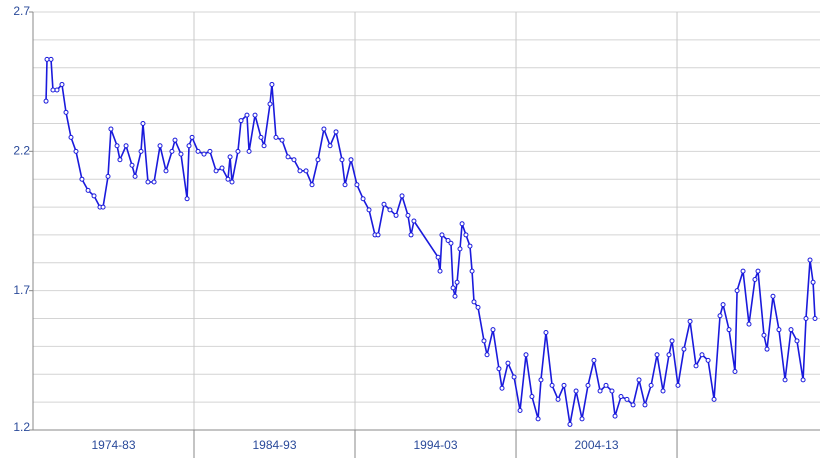 Image resolution: width=820 pixels, height=458 pixels. Describe the element at coordinates (21, 290) in the screenshot. I see `y-tick-label: 1.7` at that location.